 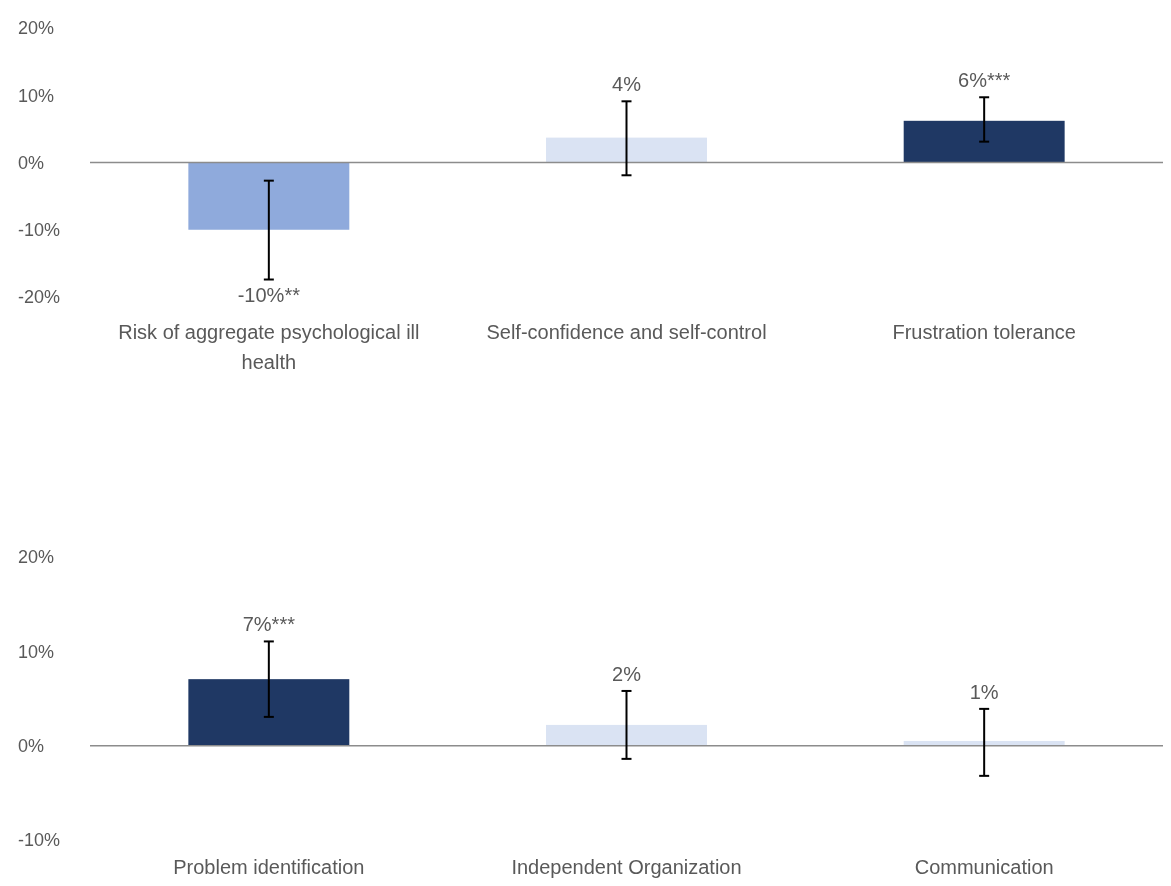 I want to click on data-label: 4%, so click(x=627, y=84).